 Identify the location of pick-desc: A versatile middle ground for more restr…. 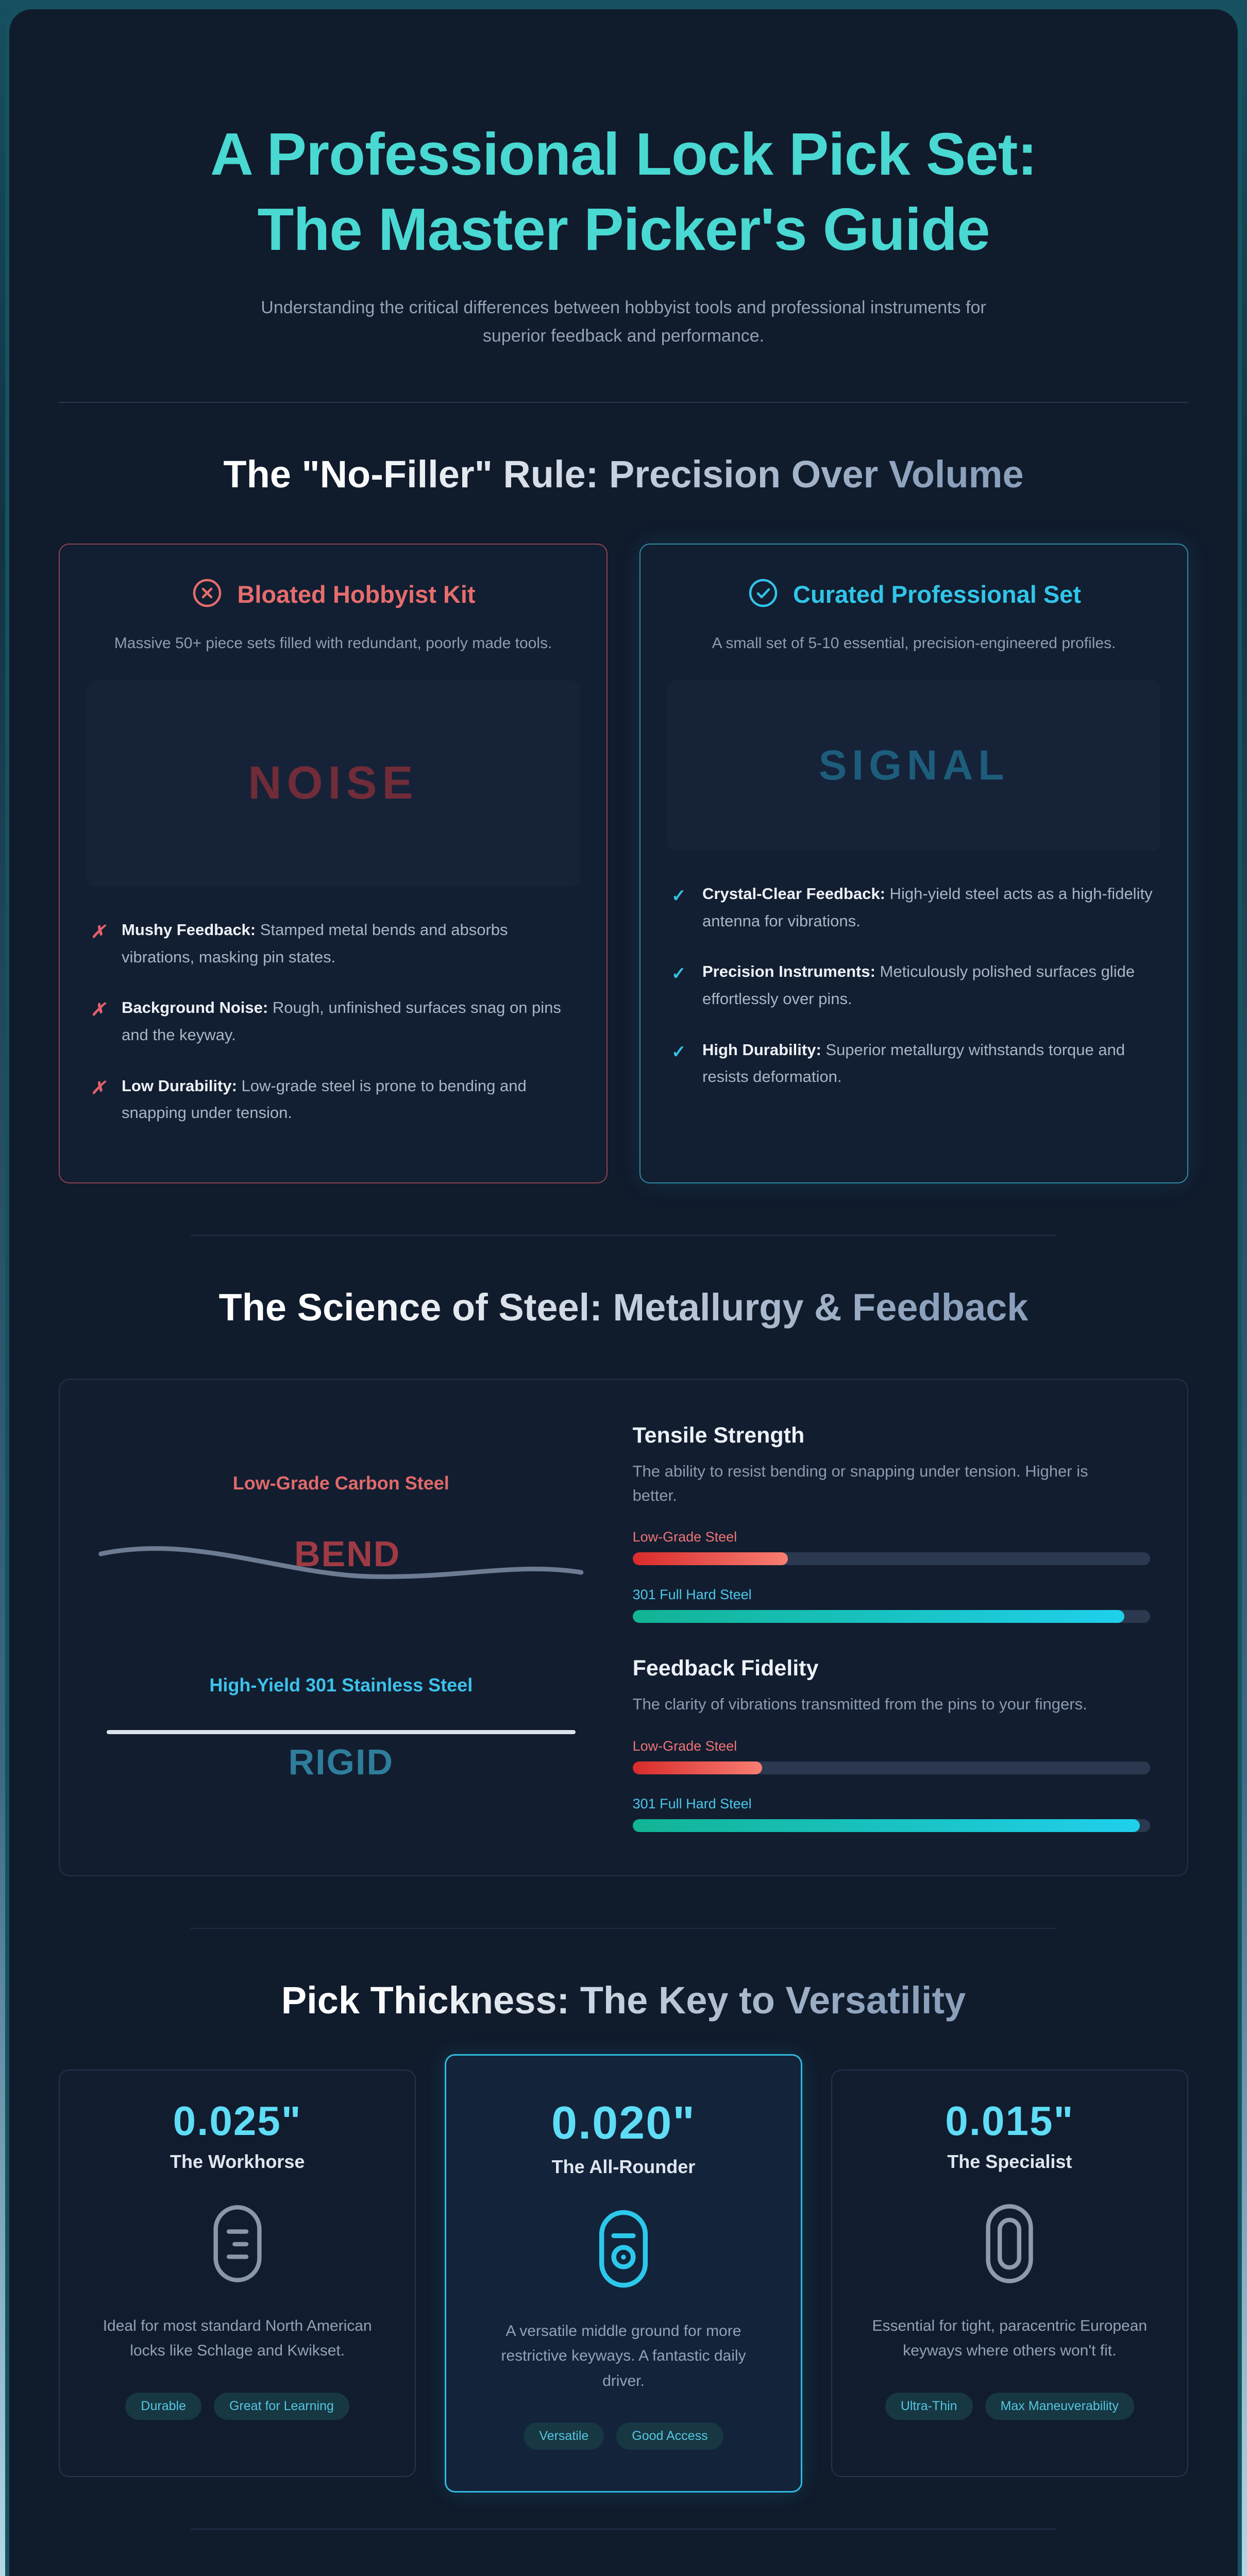
(623, 2356).